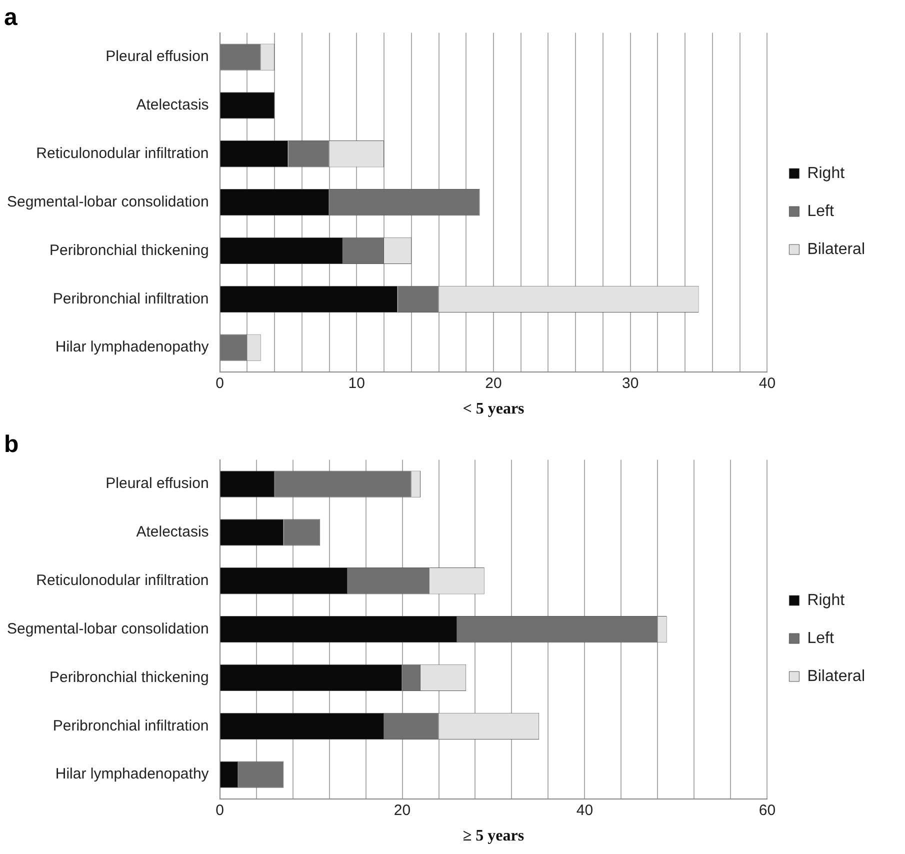  What do you see at coordinates (11, 444) in the screenshot?
I see `text: b` at bounding box center [11, 444].